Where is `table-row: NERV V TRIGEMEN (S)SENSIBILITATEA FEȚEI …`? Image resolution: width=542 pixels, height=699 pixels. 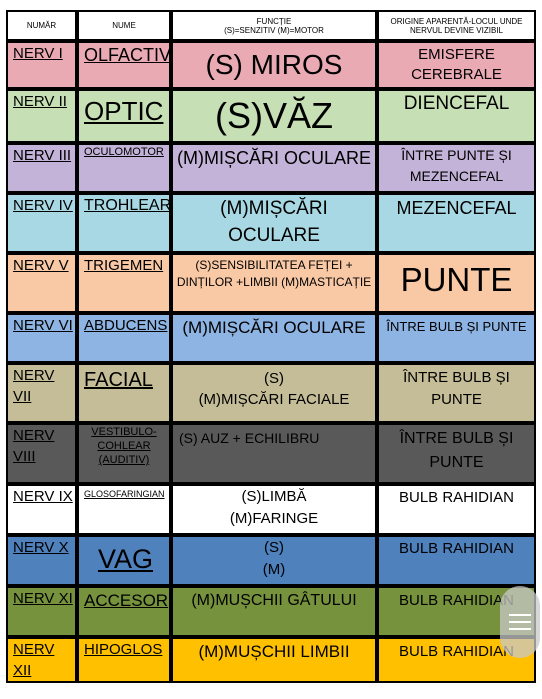 table-row: NERV V TRIGEMEN (S)SENSIBILITATEA FEȚEI … is located at coordinates (271, 283).